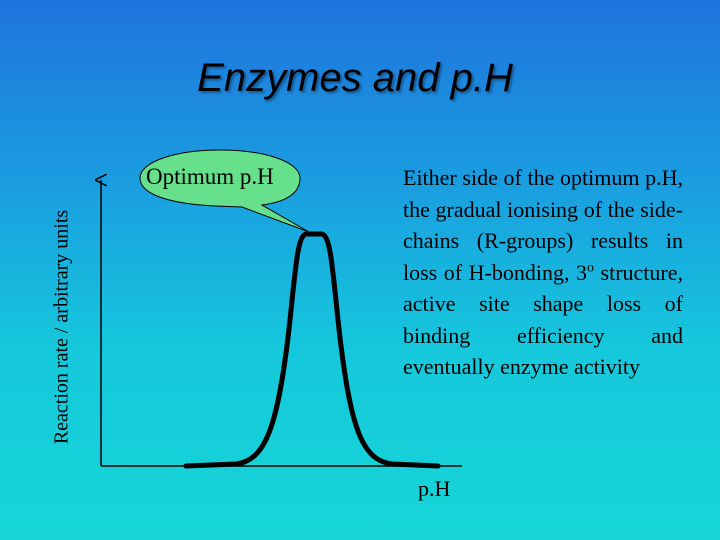 This screenshot has width=720, height=540. I want to click on x-axis-label: p.H, so click(434, 488).